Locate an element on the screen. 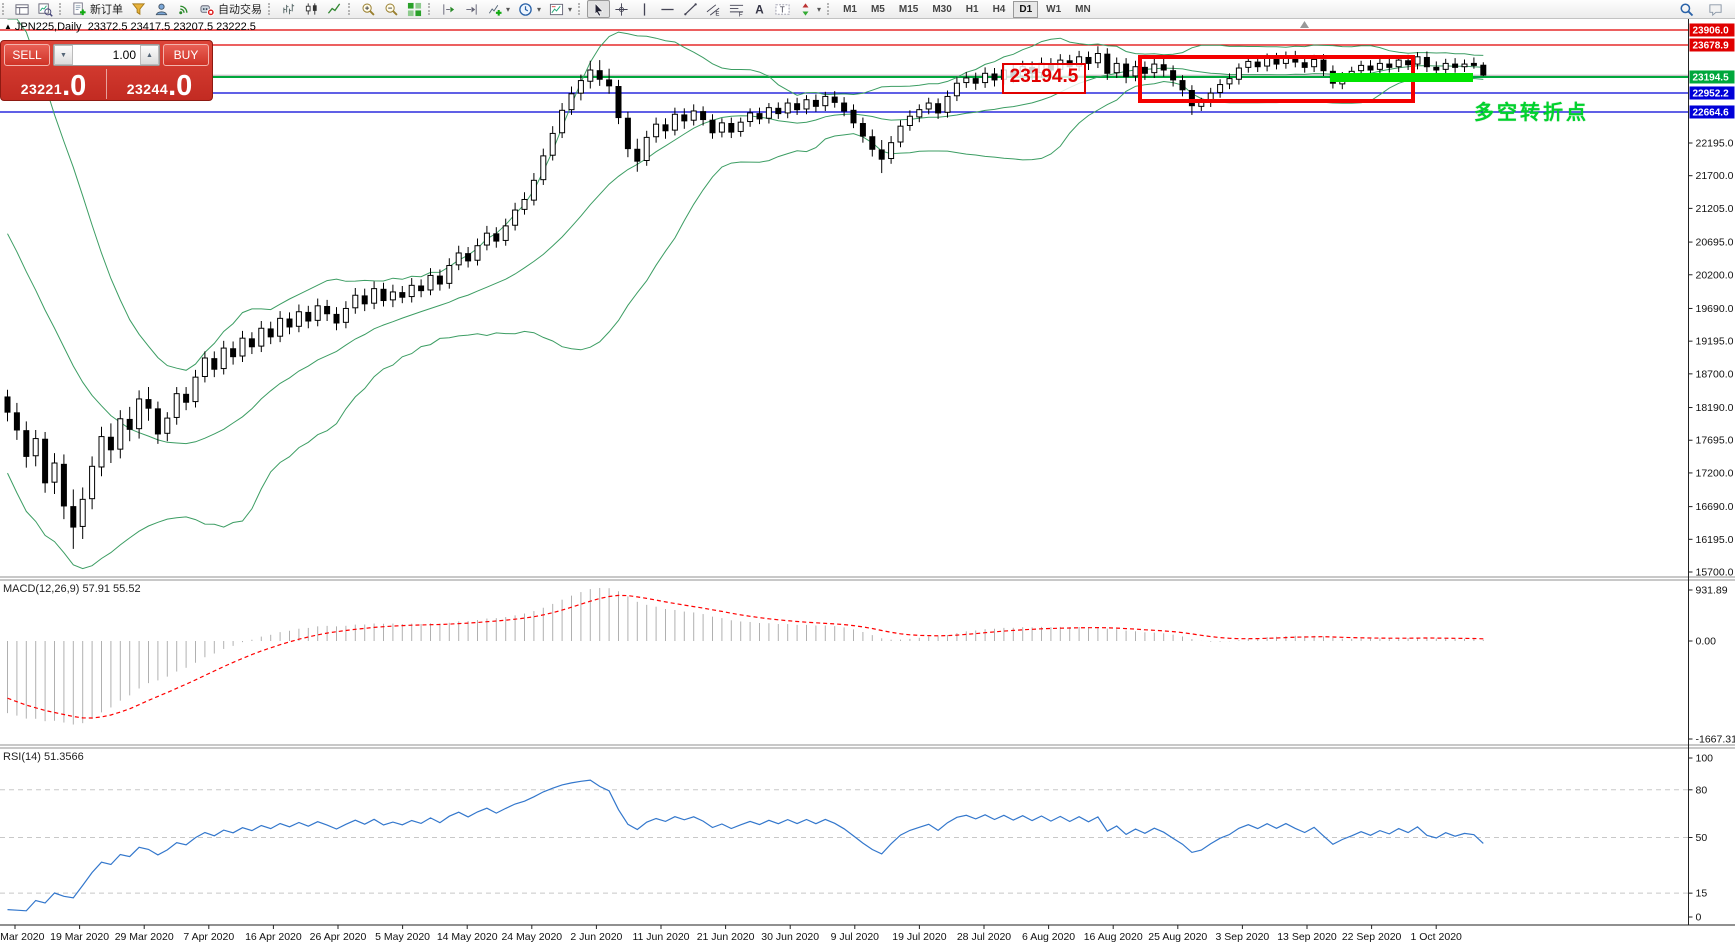 The height and width of the screenshot is (944, 1735). chat-icon is located at coordinates (1715, 9).